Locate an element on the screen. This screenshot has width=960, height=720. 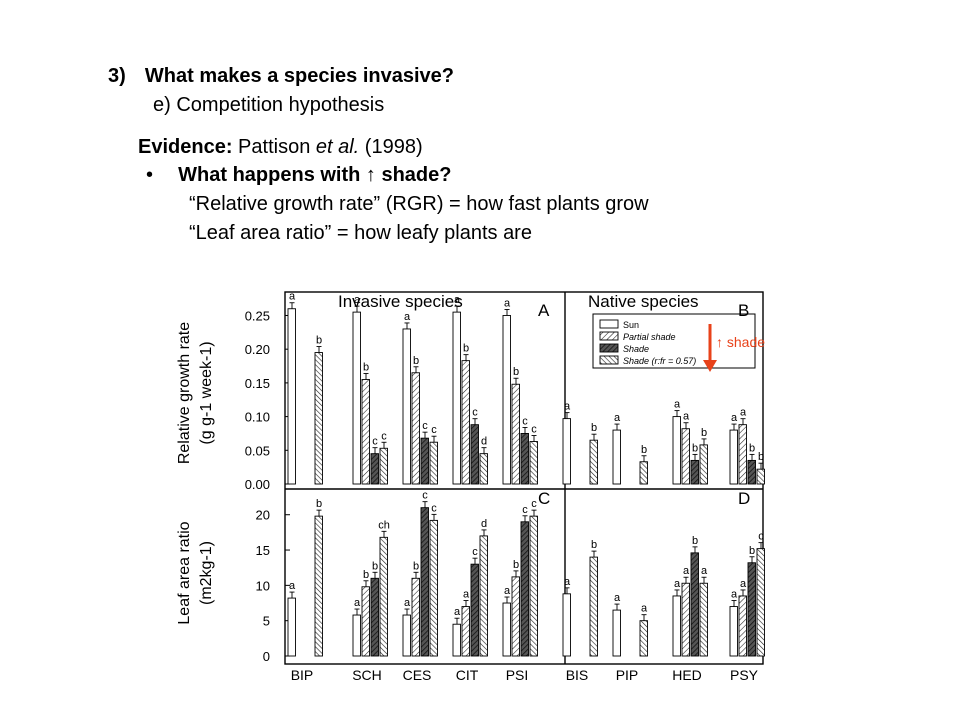
y-axis-label-rgr: Relative growth rate is located at coordinates (184, 393).